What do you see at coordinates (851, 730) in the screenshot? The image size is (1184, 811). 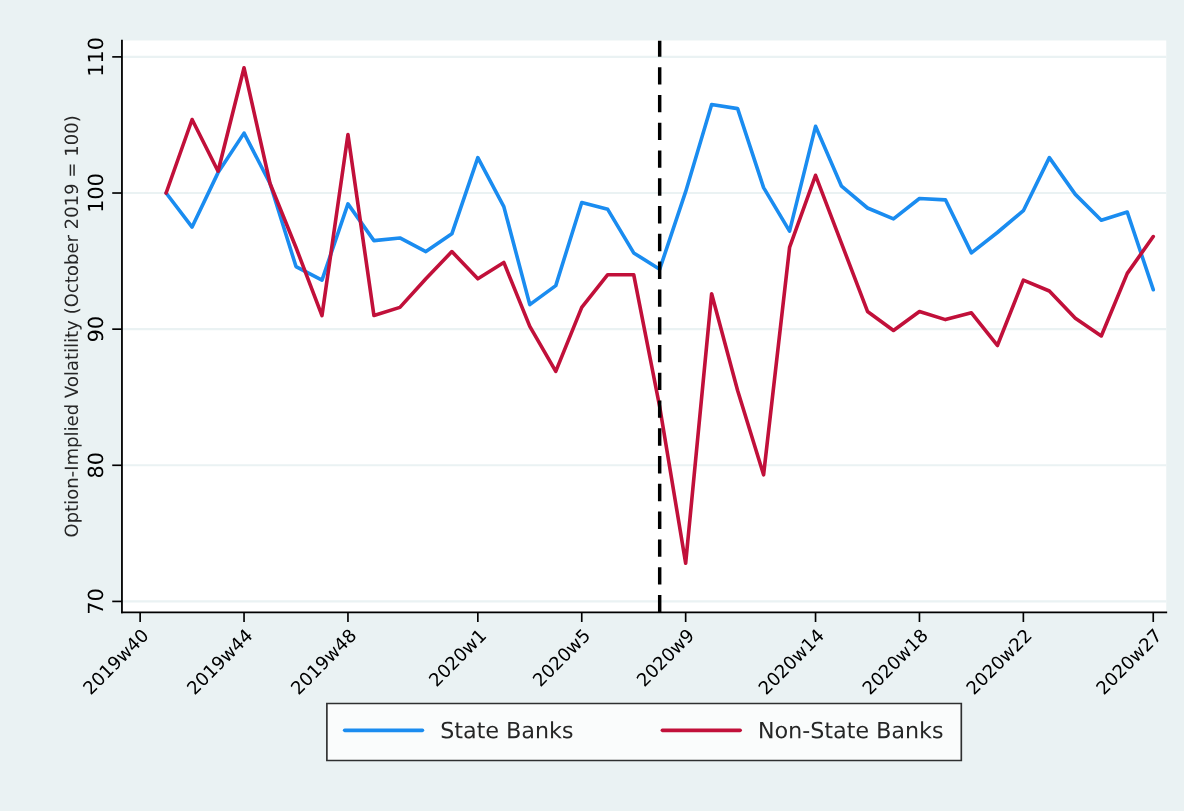 I see `legend-label: Non-State Banks` at bounding box center [851, 730].